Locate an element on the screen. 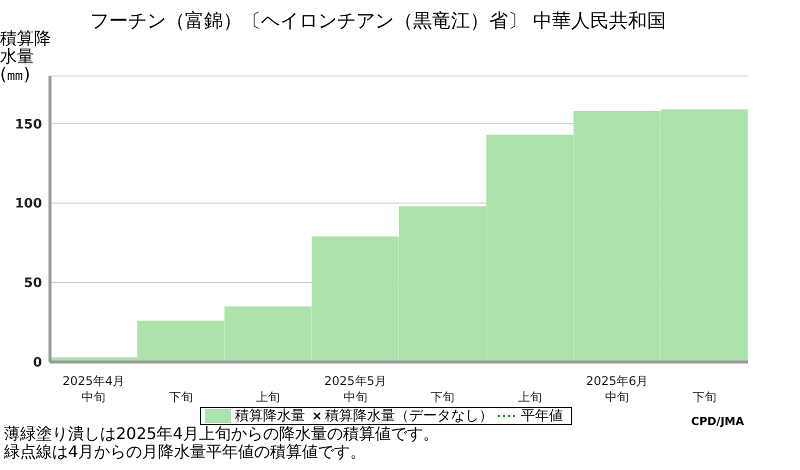  legend-label: 積算降水量（データなし） is located at coordinates (409, 416).